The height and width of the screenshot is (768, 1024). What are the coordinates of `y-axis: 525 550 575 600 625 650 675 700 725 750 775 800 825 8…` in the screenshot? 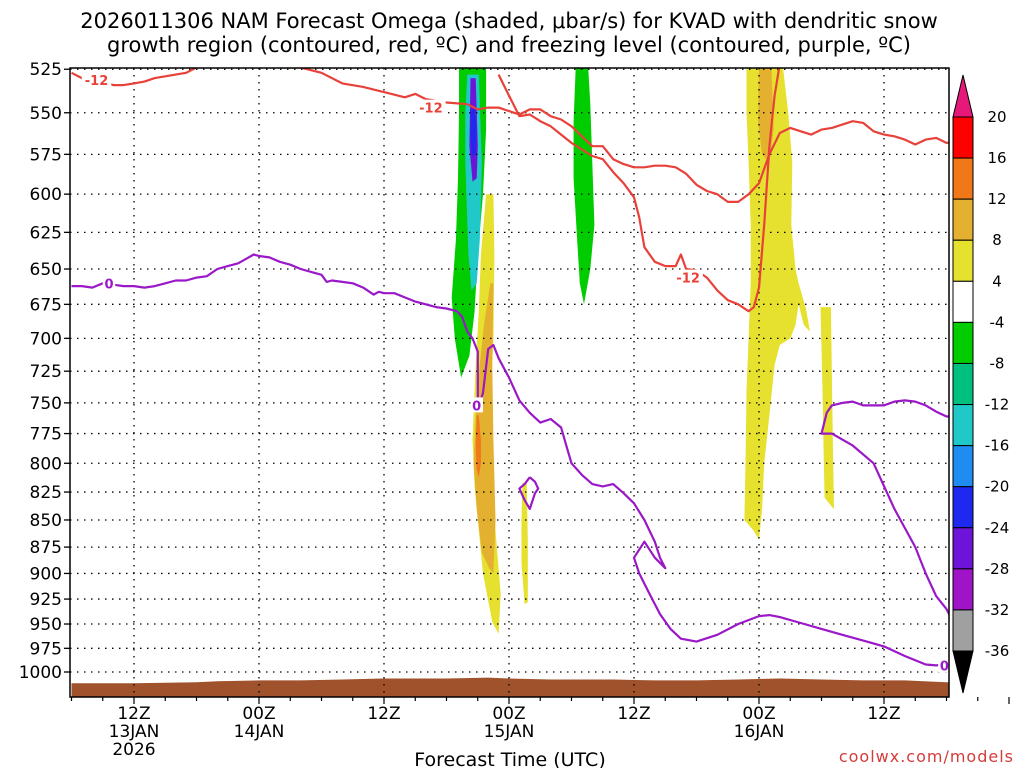 It's located at (44, 371).